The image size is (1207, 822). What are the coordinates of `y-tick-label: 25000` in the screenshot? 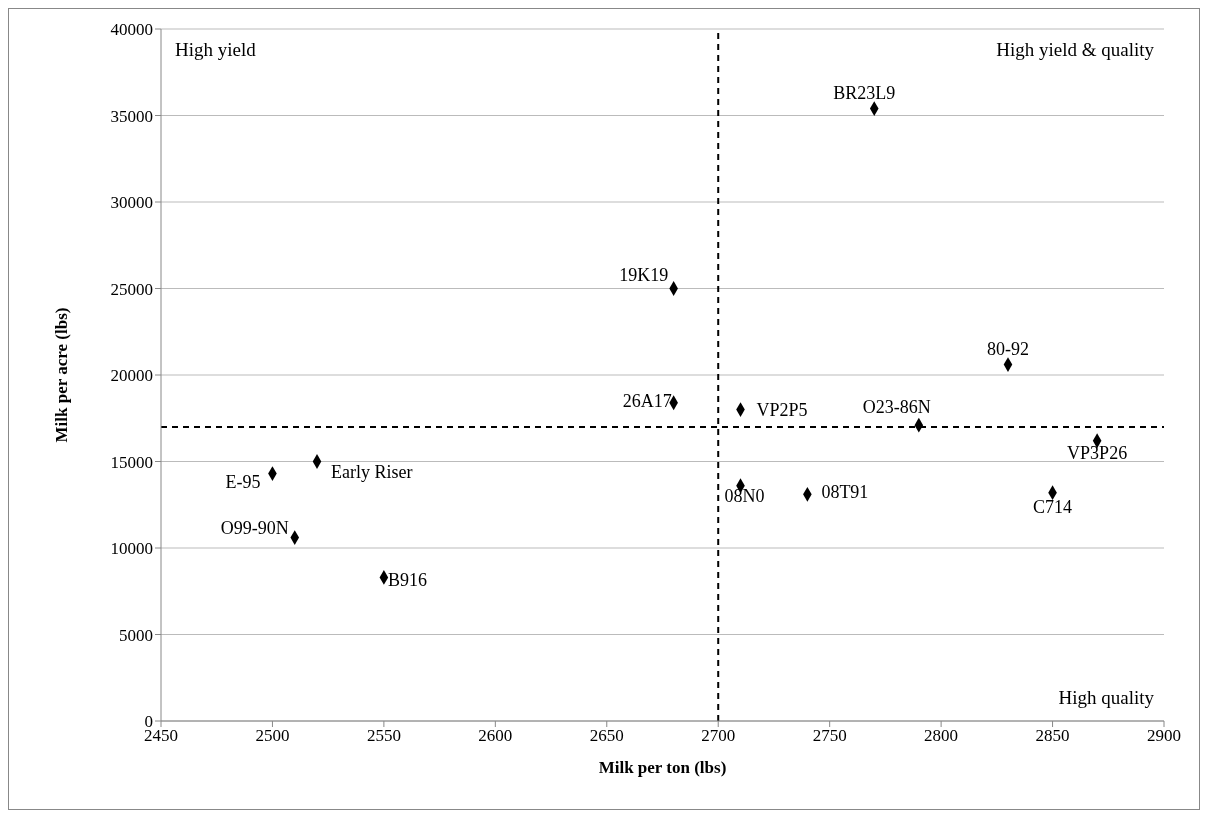 It's located at (131, 289).